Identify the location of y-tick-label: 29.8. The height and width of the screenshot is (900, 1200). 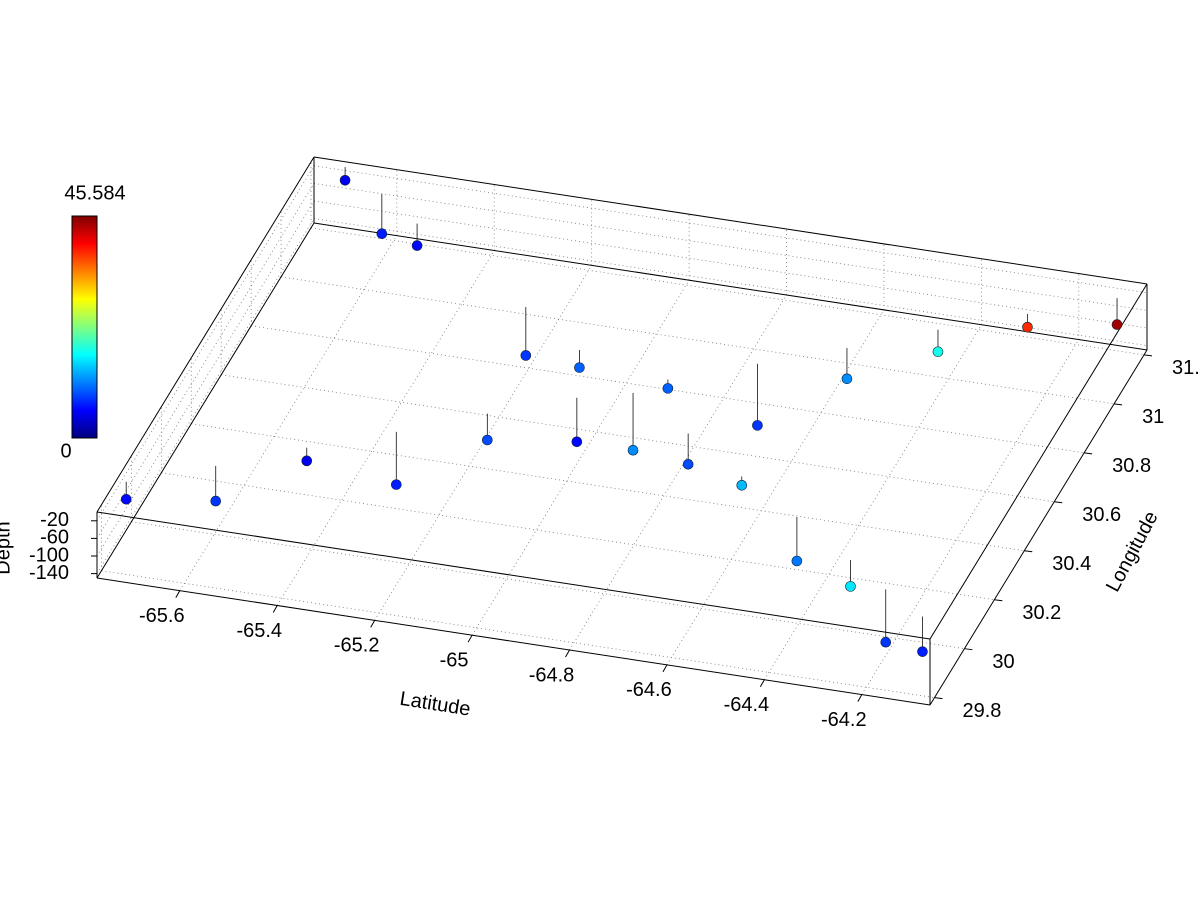
(981, 711).